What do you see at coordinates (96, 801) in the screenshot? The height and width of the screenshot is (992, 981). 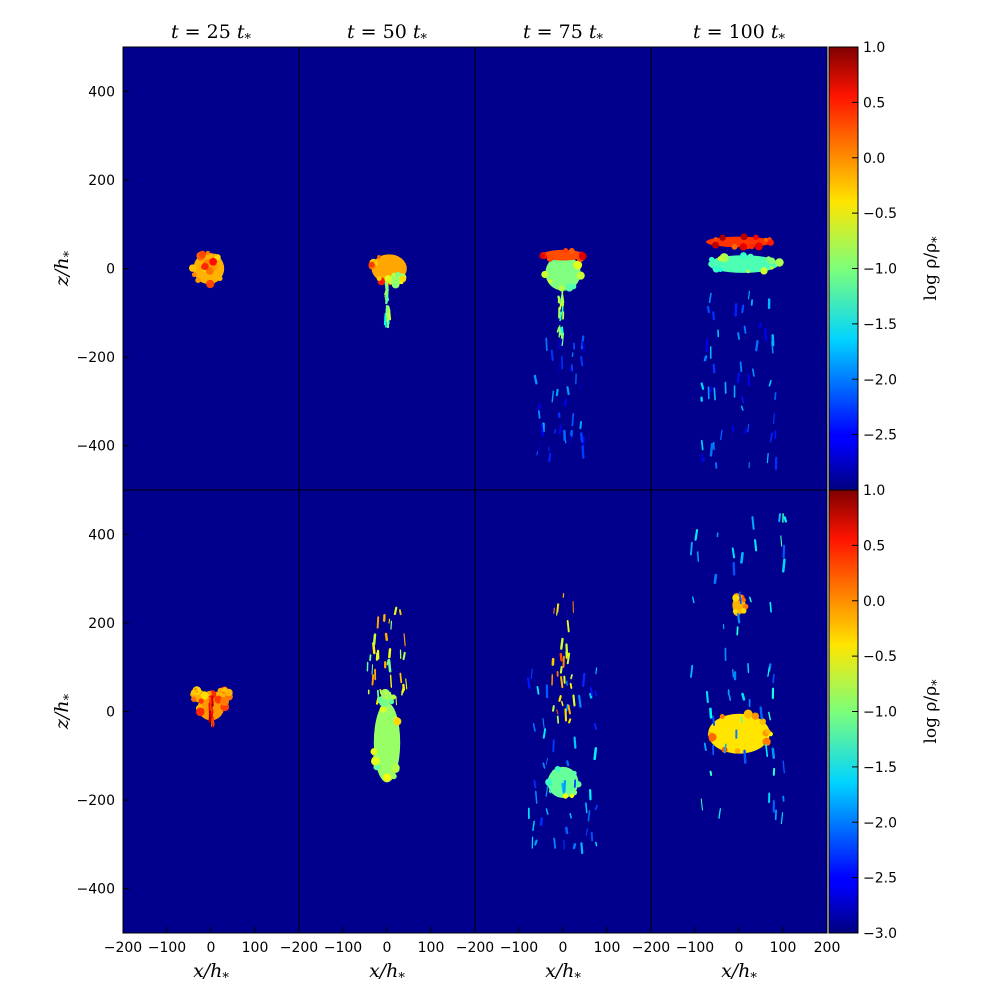 I see `ytick-label: −200` at bounding box center [96, 801].